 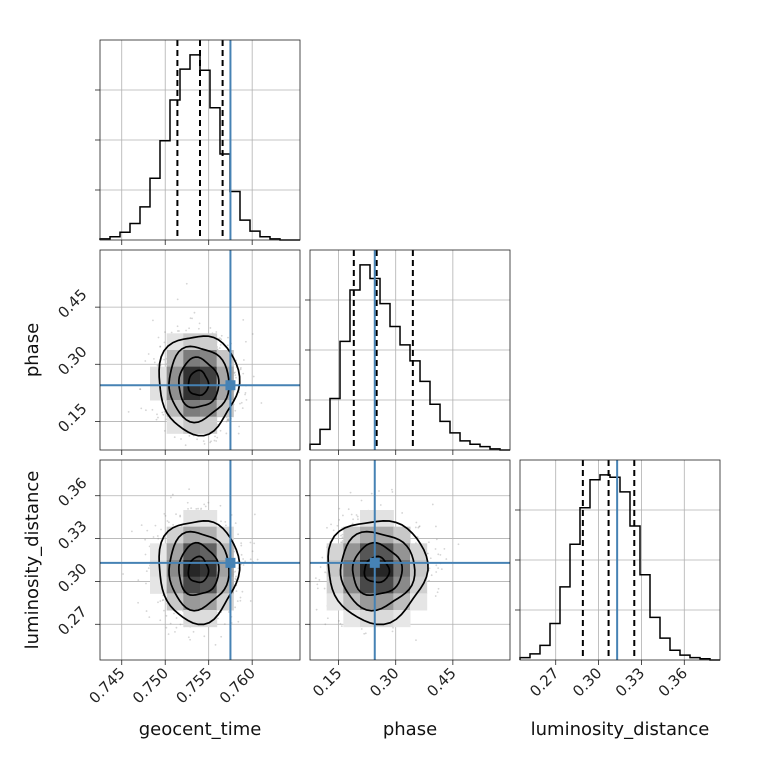 What do you see at coordinates (673, 682) in the screenshot?
I see `tick-label-x: 0.36` at bounding box center [673, 682].